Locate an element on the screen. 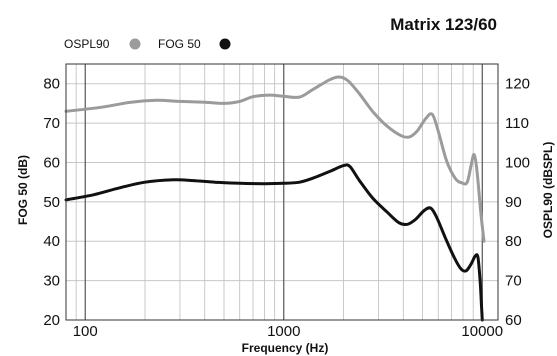 The image size is (557, 356). y-tick-label-right: 80 is located at coordinates (513, 241).